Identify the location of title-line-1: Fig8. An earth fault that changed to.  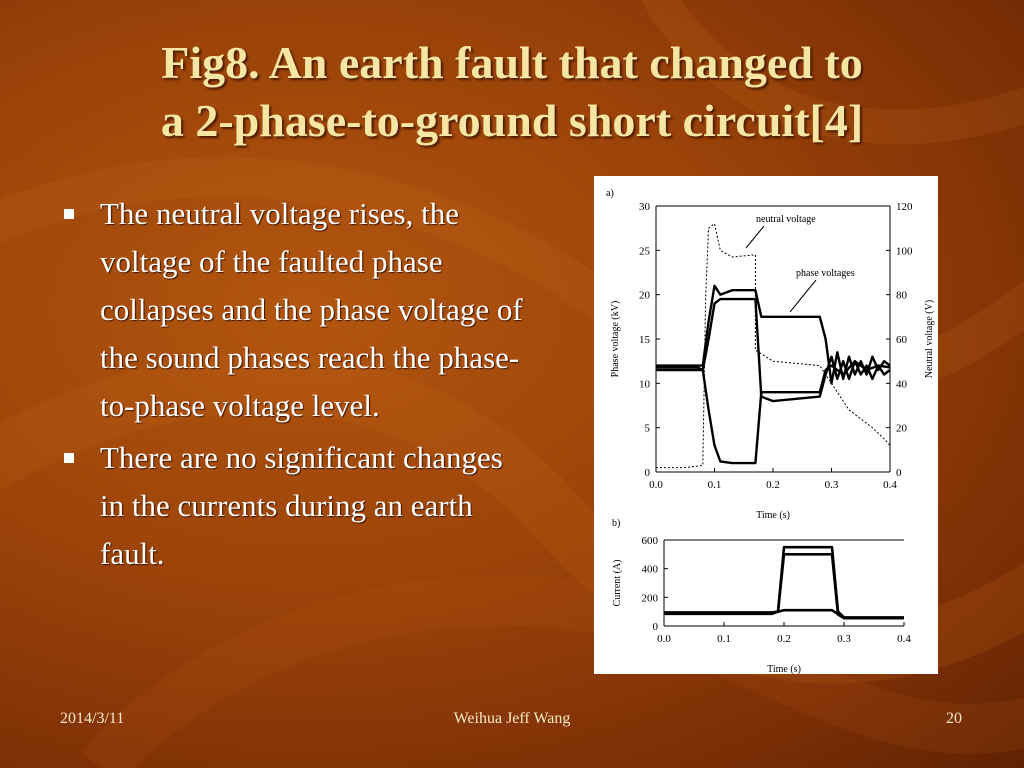
(512, 62).